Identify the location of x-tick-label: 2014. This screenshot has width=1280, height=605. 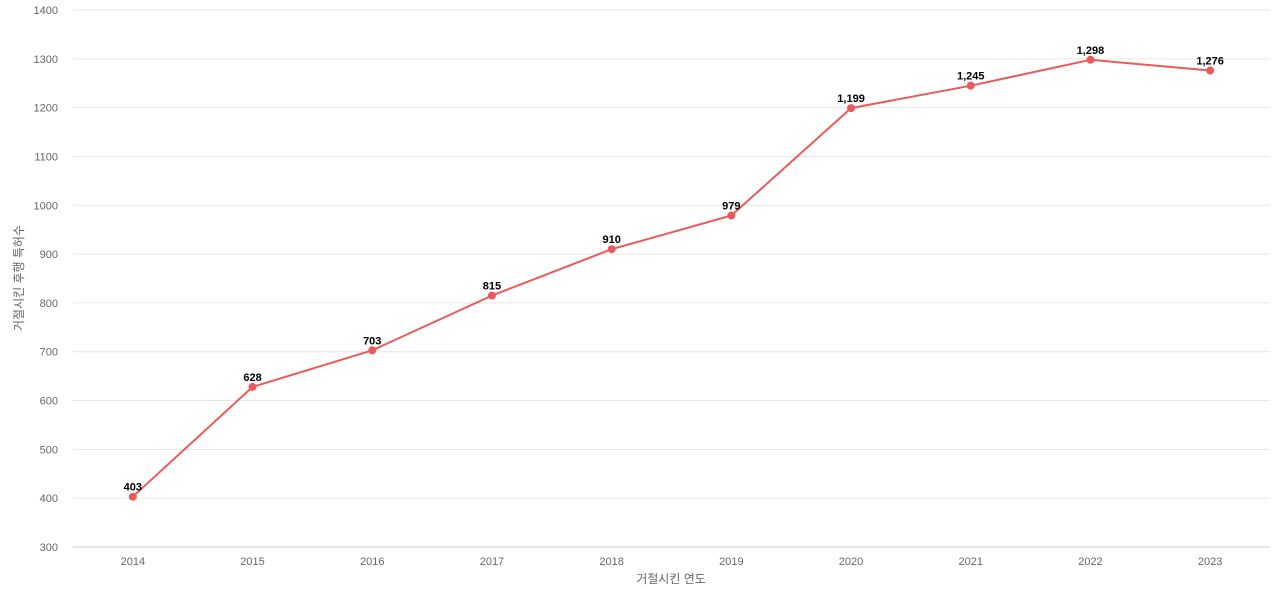
(133, 562).